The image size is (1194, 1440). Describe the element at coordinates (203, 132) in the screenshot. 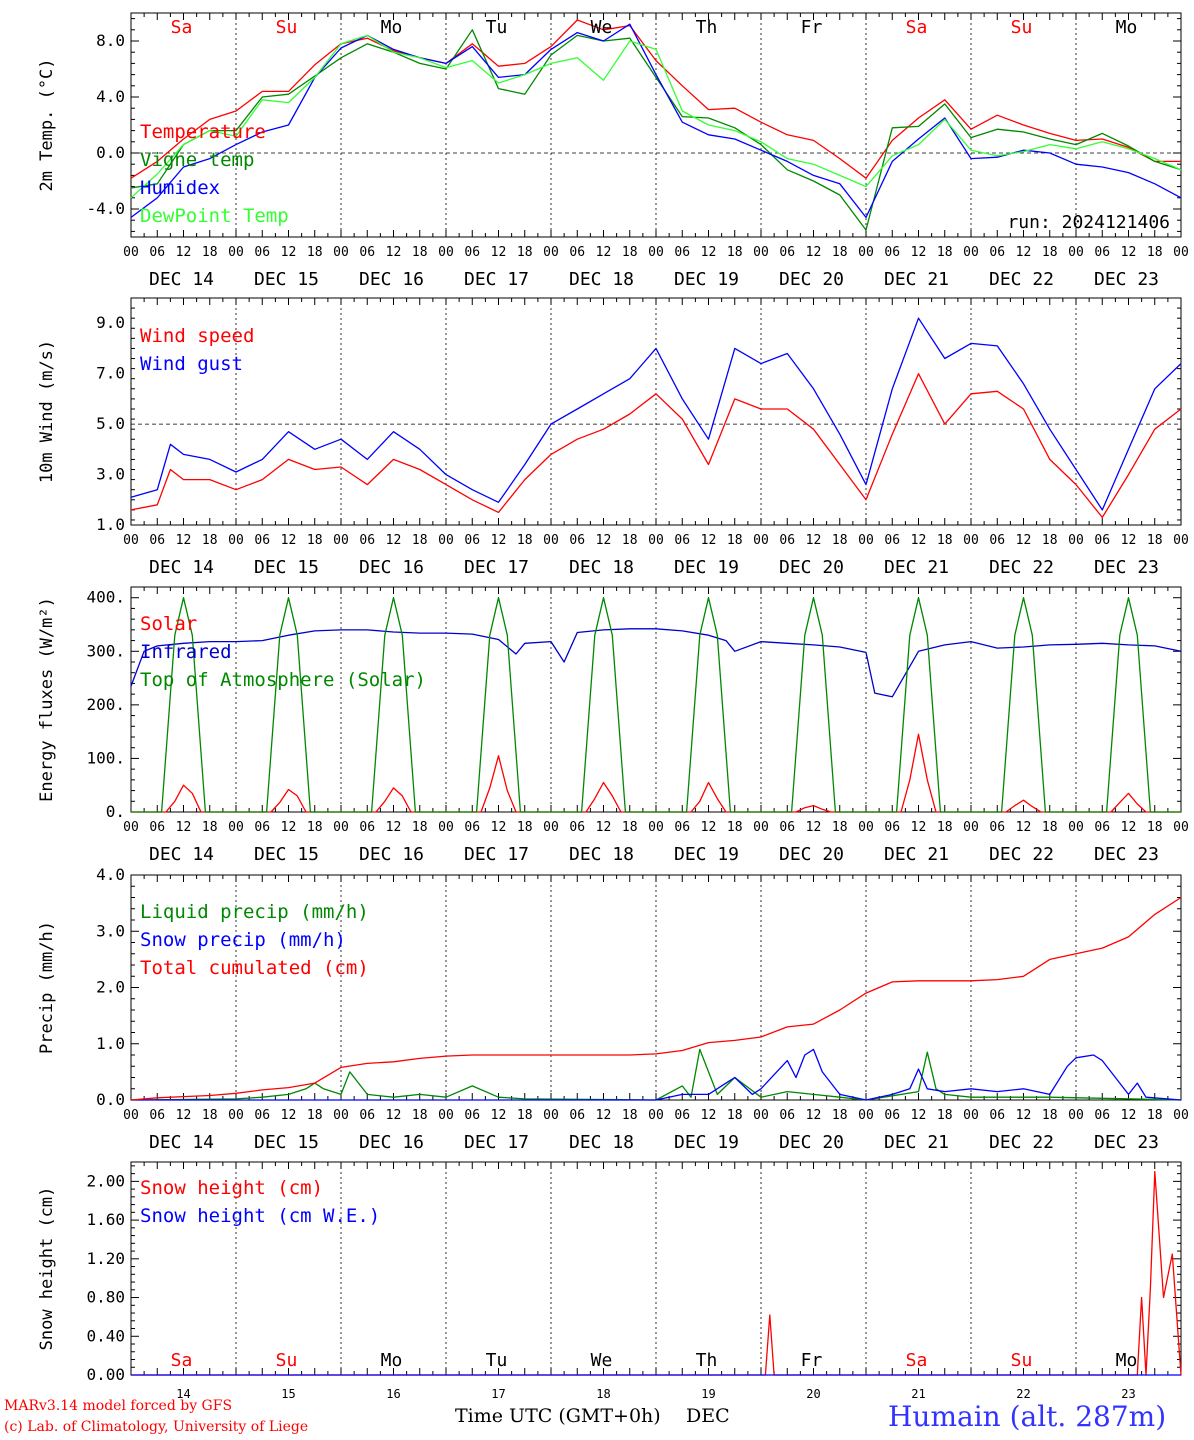

I see `legend-entry: Temperature` at that location.